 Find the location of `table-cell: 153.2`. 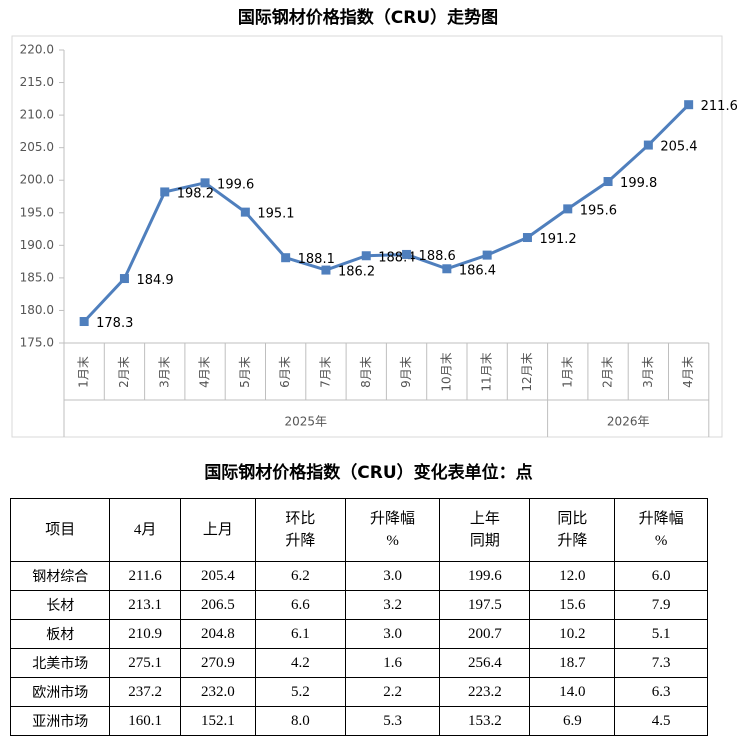

table-cell: 153.2 is located at coordinates (485, 721).